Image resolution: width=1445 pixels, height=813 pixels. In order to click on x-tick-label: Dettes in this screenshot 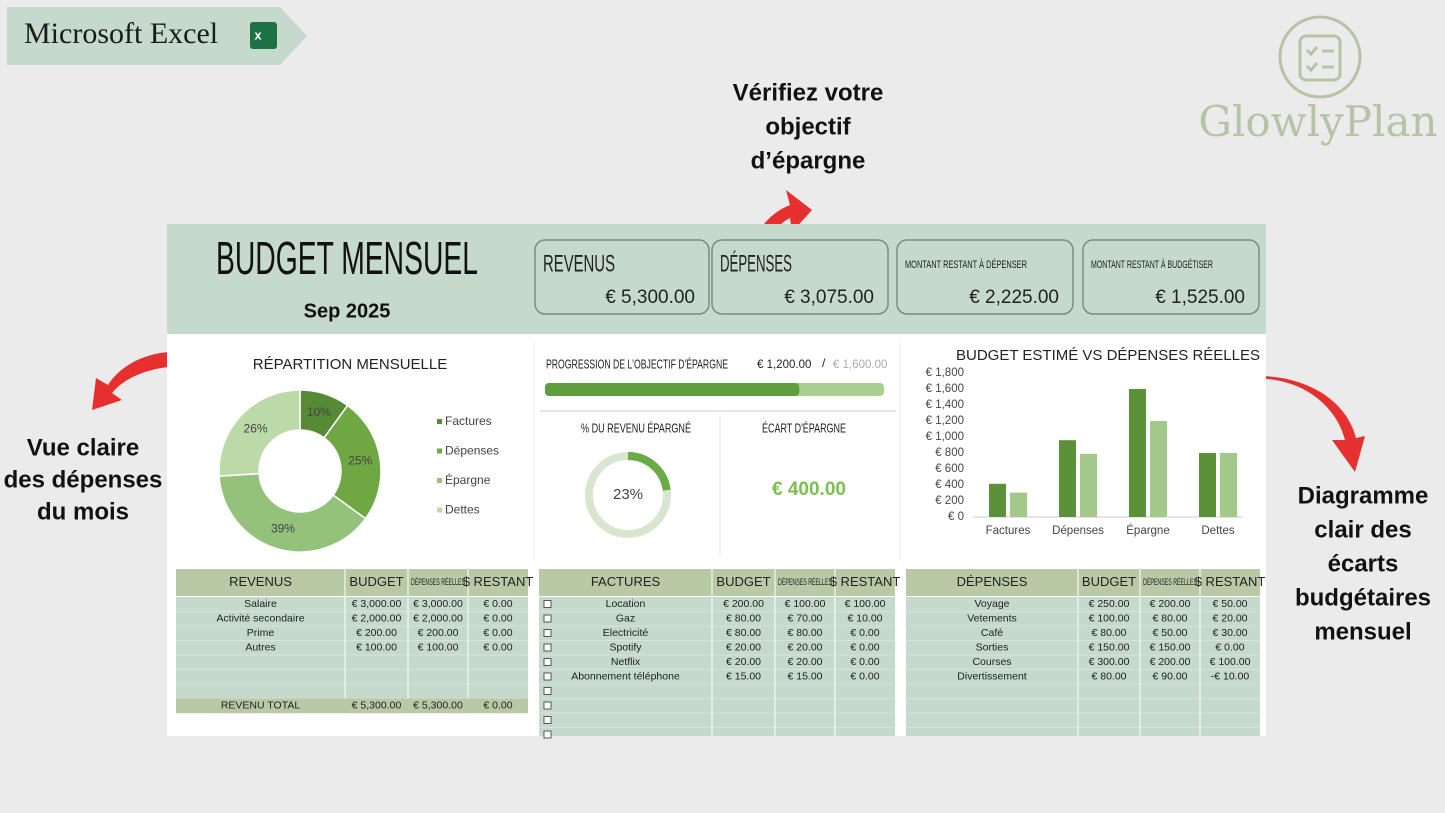, I will do `click(1217, 531)`.